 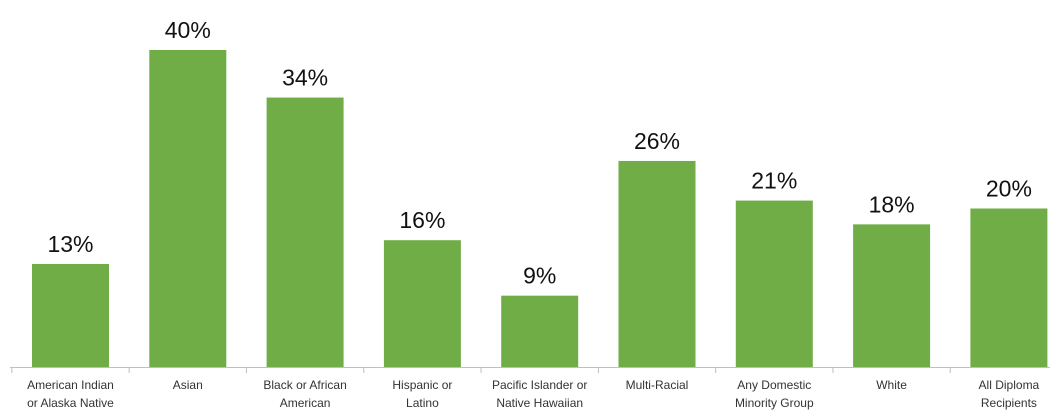 I want to click on data-label: 18%, so click(x=892, y=204).